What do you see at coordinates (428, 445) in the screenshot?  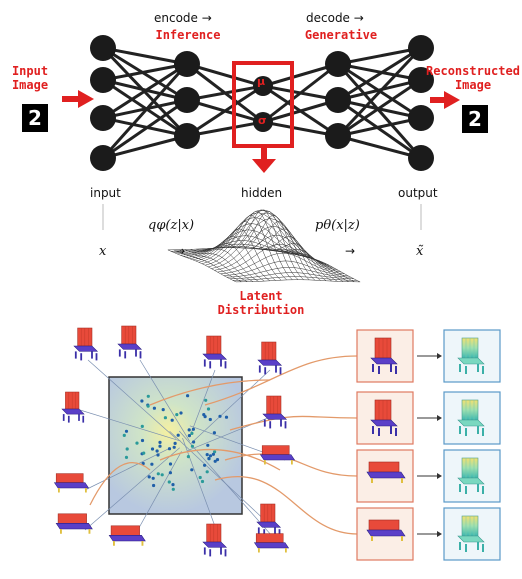 I see `output-chair-panels` at bounding box center [428, 445].